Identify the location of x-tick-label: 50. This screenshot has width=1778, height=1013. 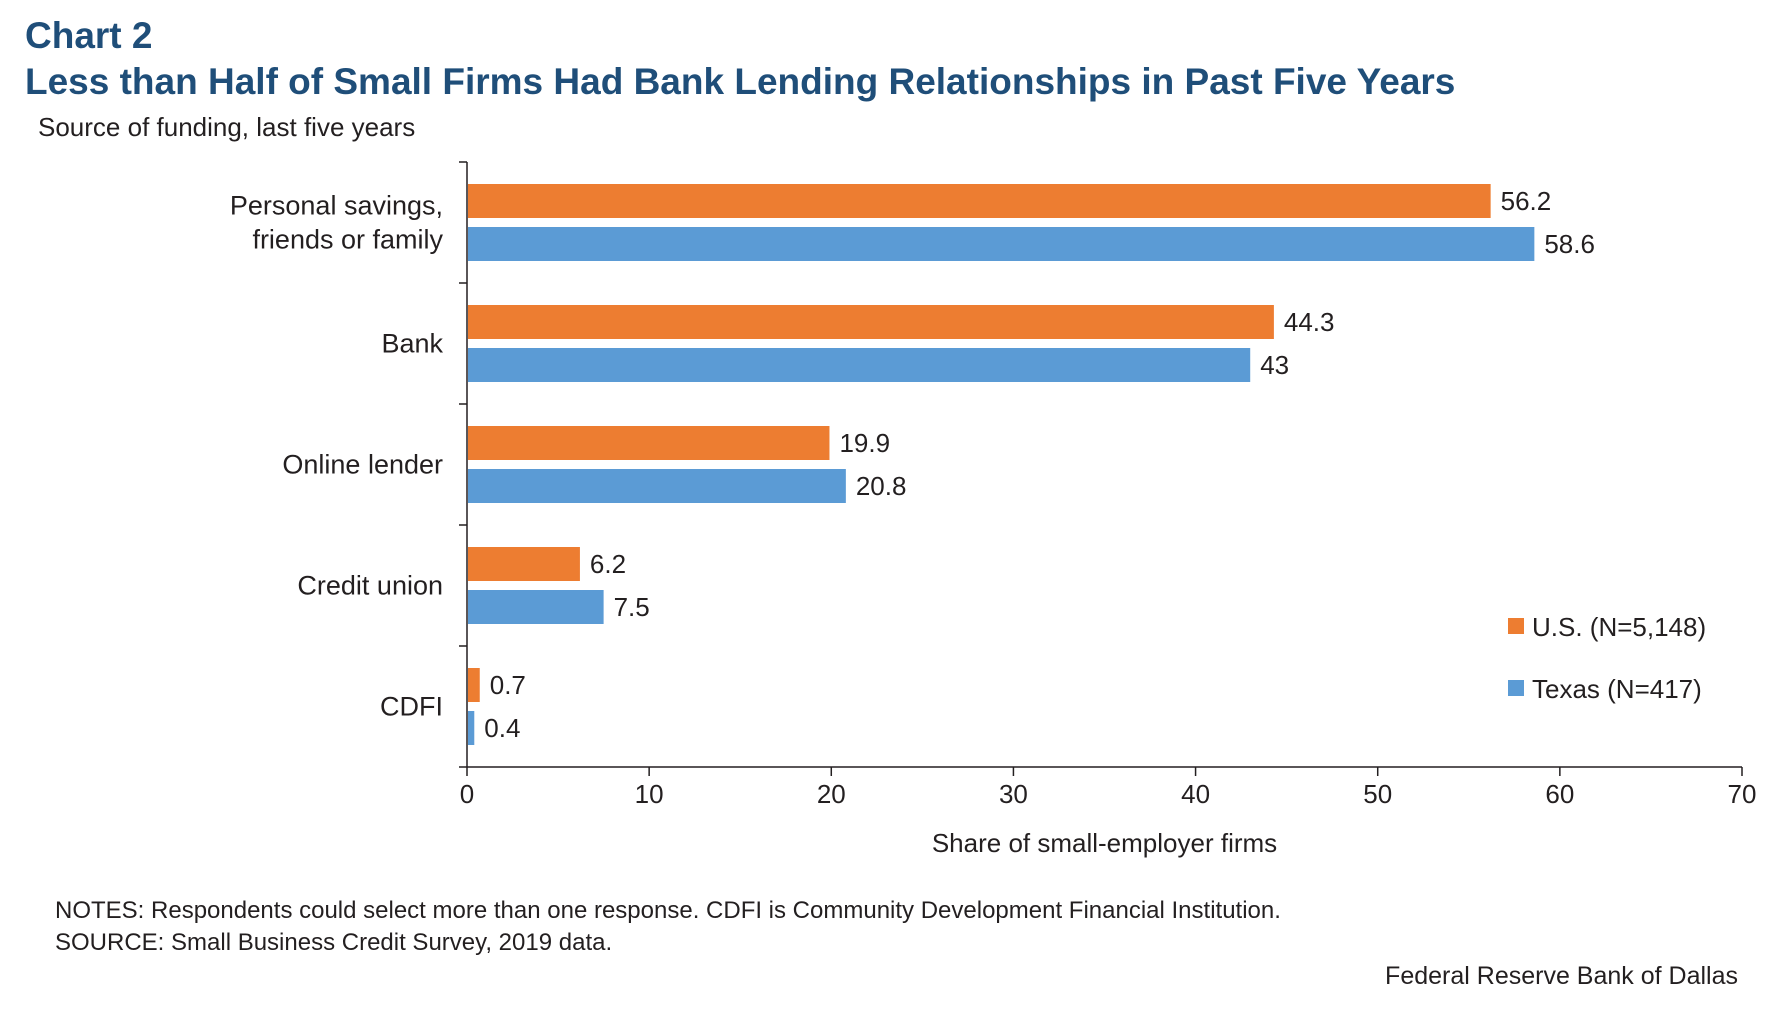
(1377, 794).